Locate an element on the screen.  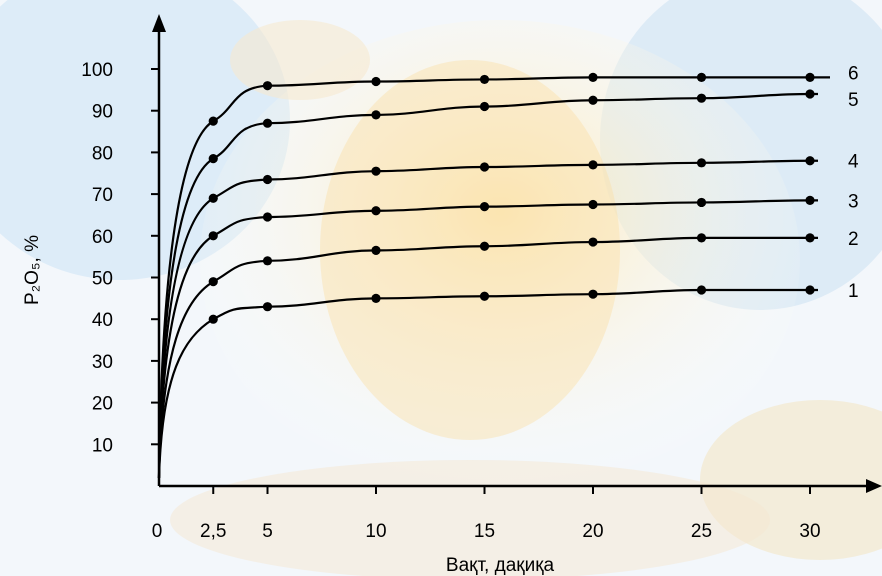
x-tick-label: 10 is located at coordinates (375, 531).